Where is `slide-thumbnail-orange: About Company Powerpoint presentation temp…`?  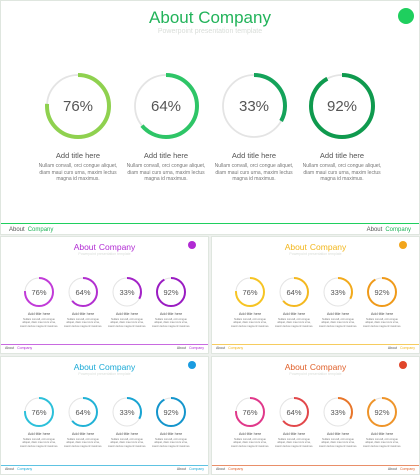
slide-thumbnail-orange: About Company Powerpoint presentation temp… is located at coordinates (315, 415).